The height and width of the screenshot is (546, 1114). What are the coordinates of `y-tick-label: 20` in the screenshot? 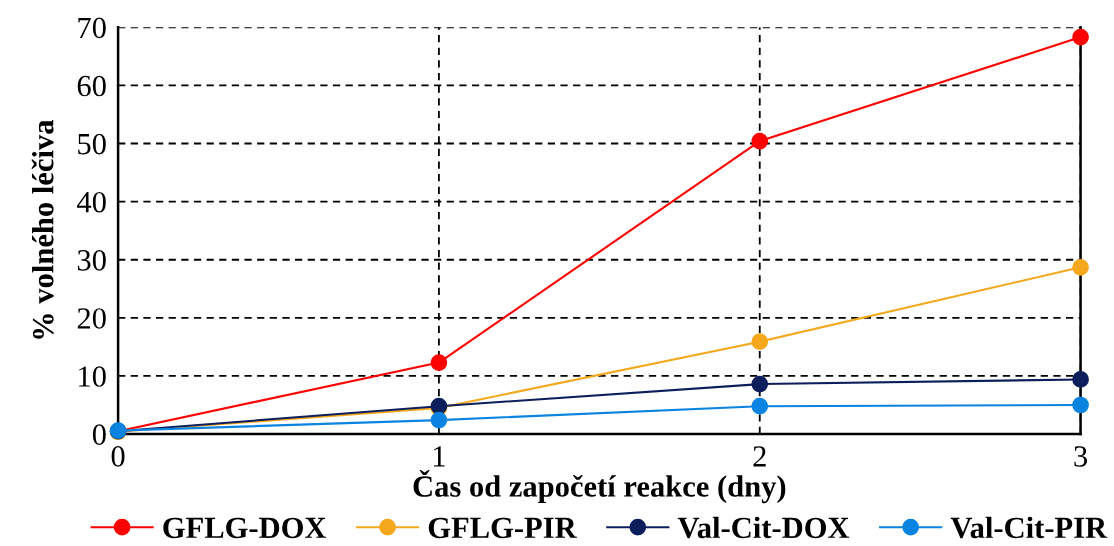 It's located at (91, 318).